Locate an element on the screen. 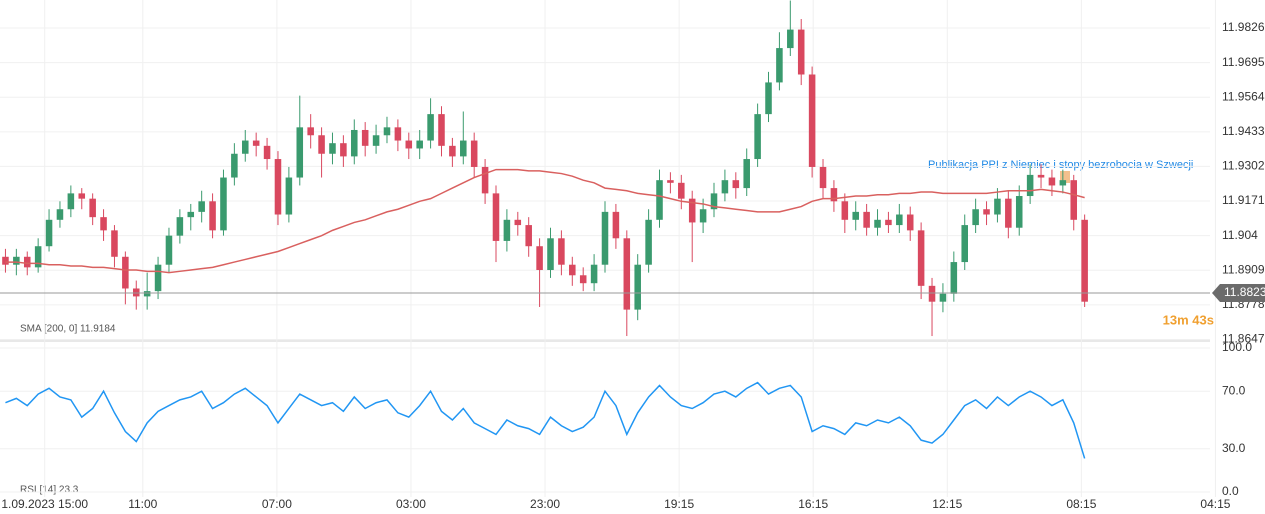 This screenshot has width=1265, height=514. rsi-line is located at coordinates (545, 420).